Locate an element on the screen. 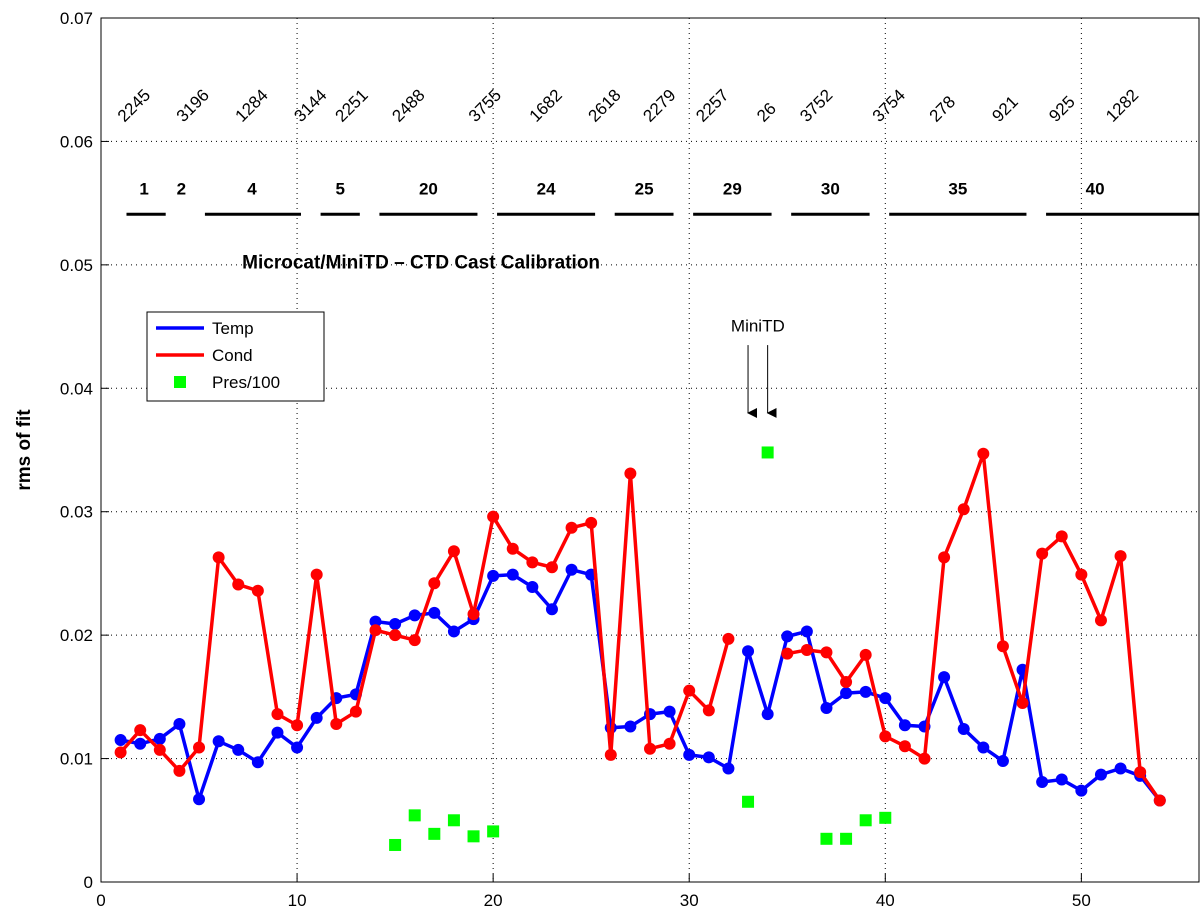  legend: Temp Cond Pres/100 is located at coordinates (235, 356).